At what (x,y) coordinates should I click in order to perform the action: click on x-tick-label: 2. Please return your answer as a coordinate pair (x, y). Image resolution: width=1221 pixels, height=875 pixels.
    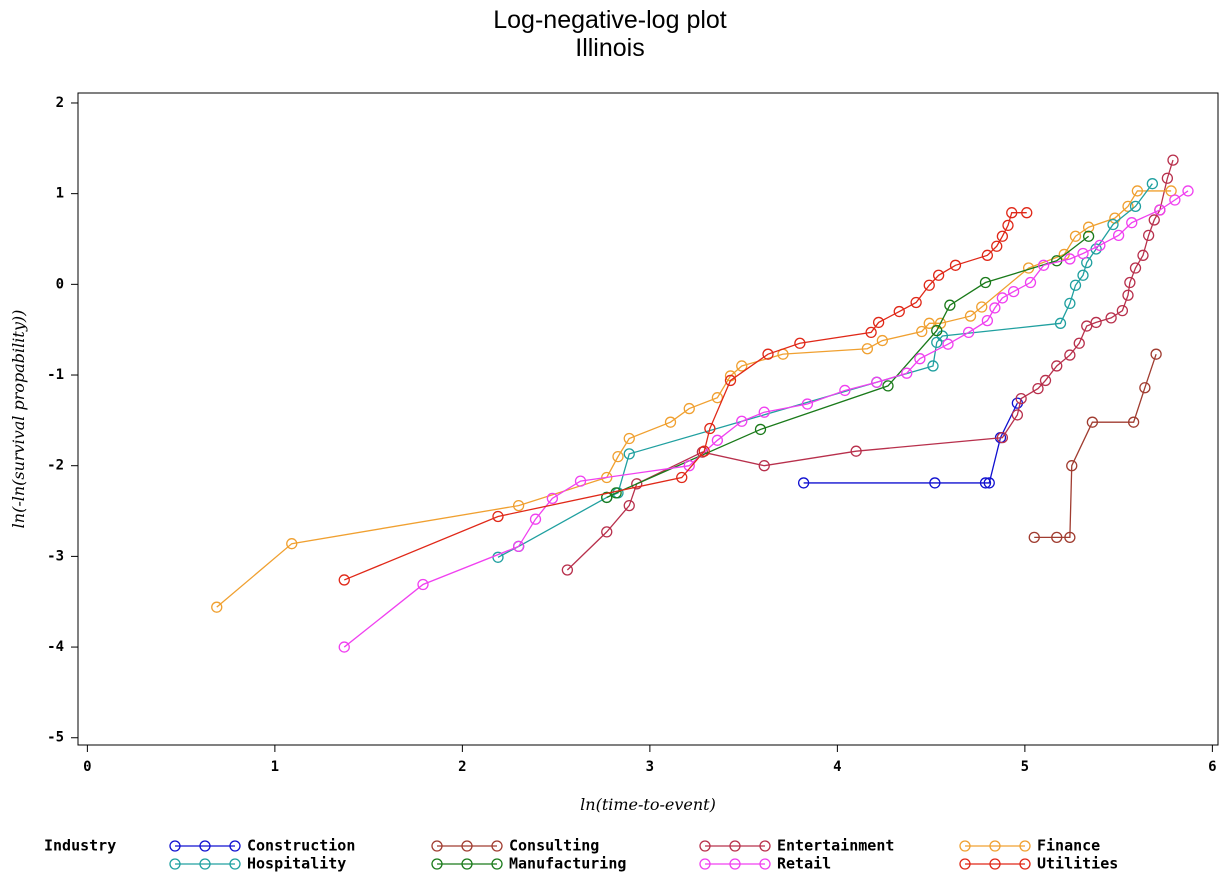
    Looking at the image, I should click on (462, 767).